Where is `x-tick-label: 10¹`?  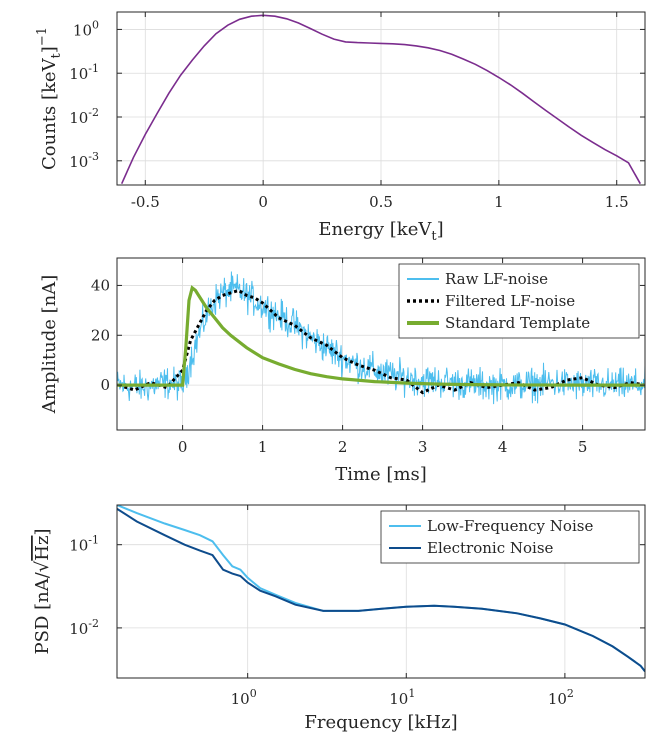 x-tick-label: 10¹ is located at coordinates (402, 697).